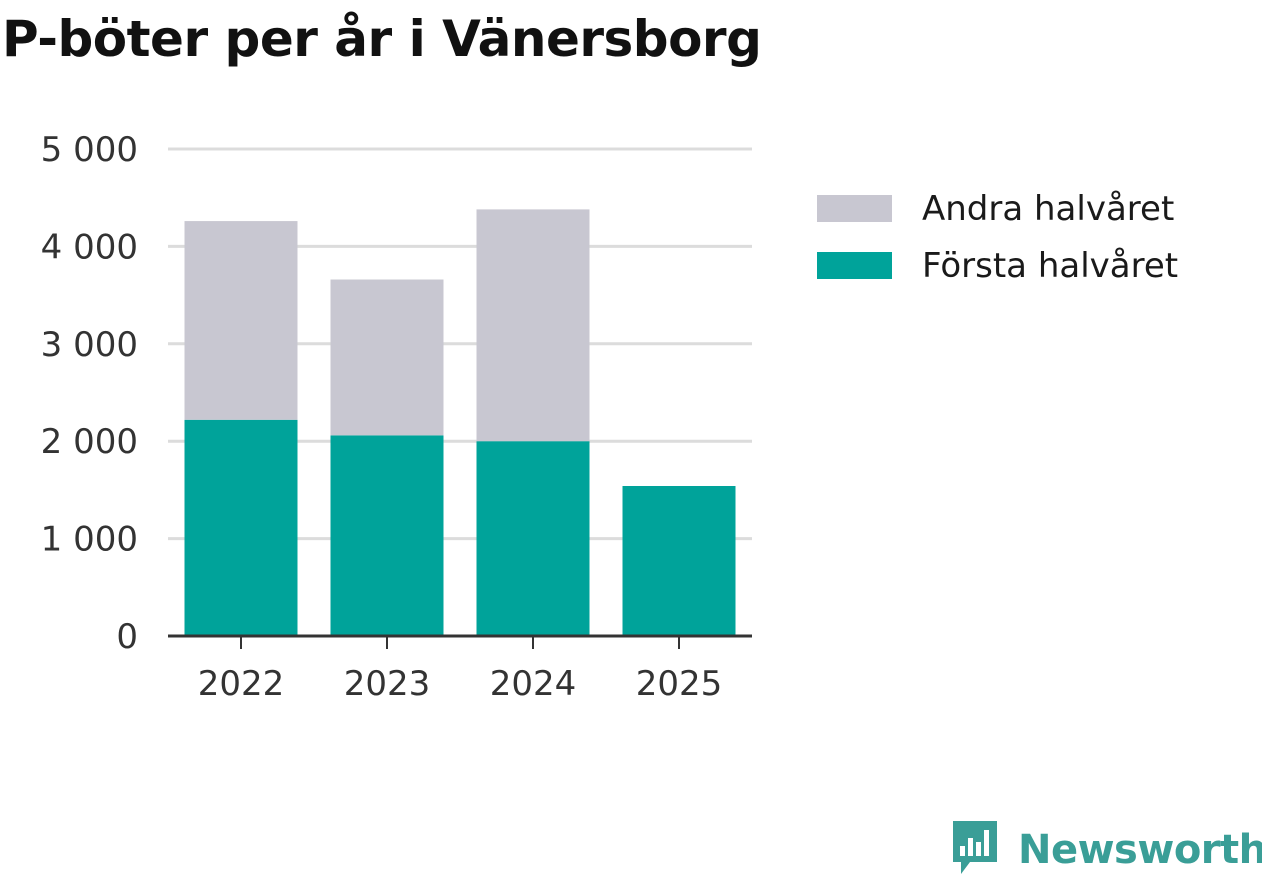  I want to click on legend-label-forsta: Första halvåret, so click(1050, 265).